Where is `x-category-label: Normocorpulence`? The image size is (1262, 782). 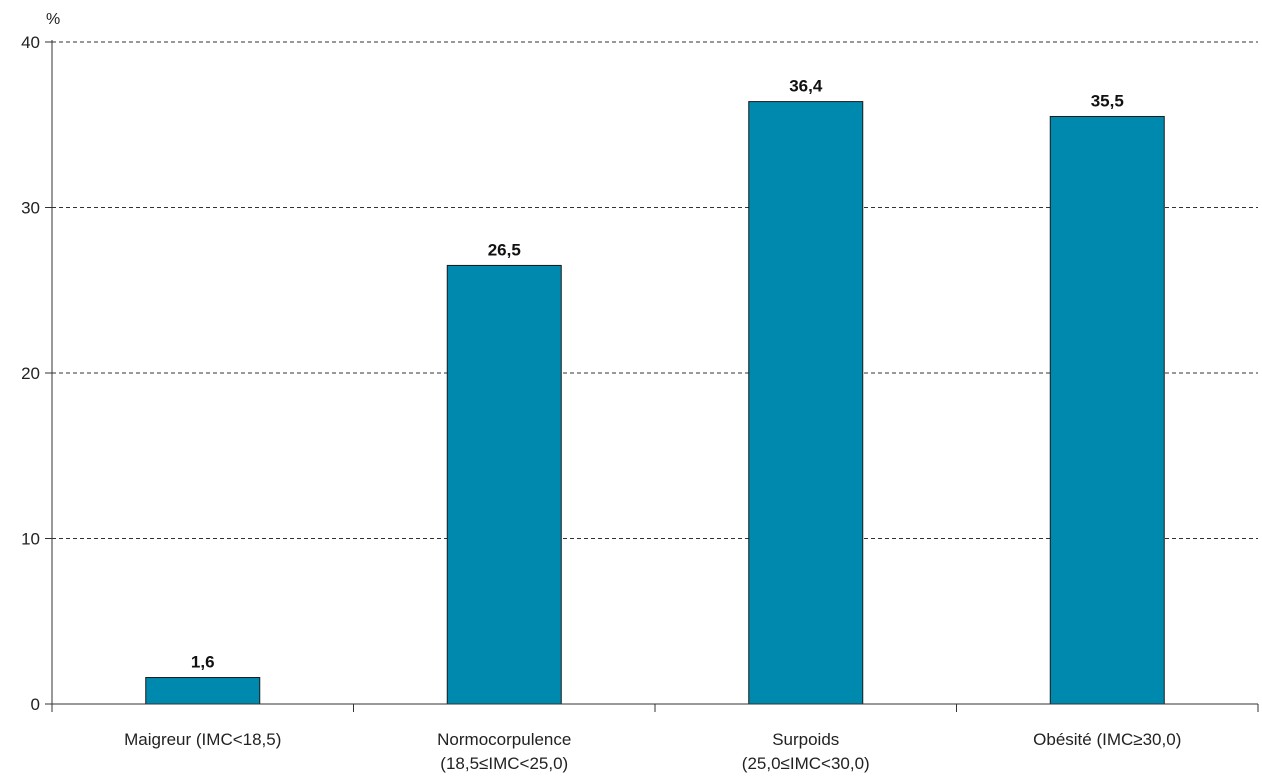 x-category-label: Normocorpulence is located at coordinates (504, 739).